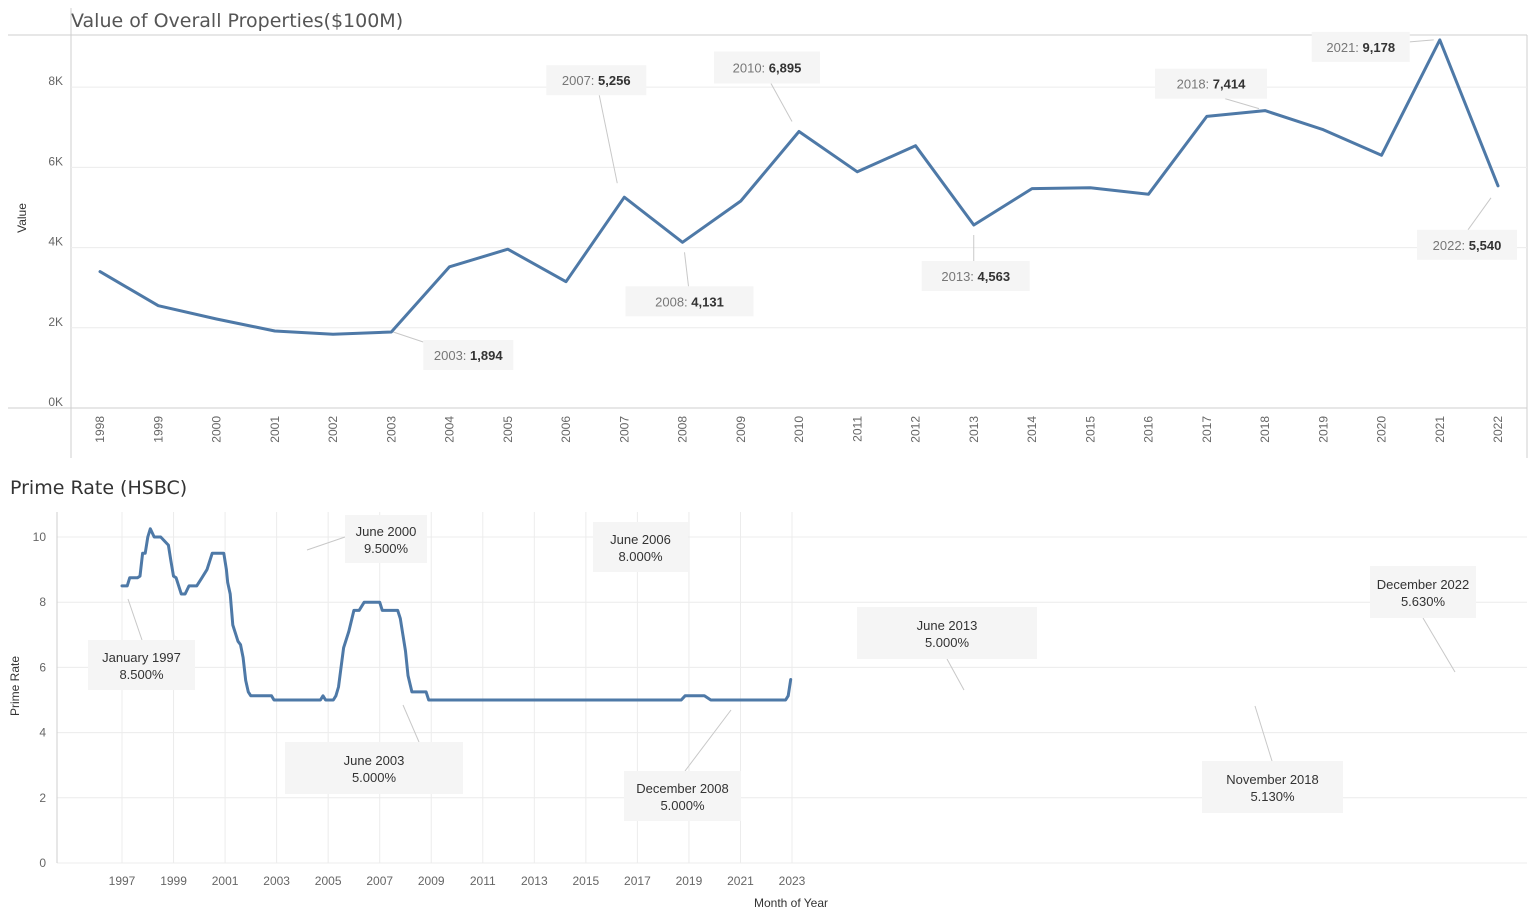 The width and height of the screenshot is (1536, 918). Describe the element at coordinates (785, 67) in the screenshot. I see `chart1-annotation-value: 6,895` at that location.